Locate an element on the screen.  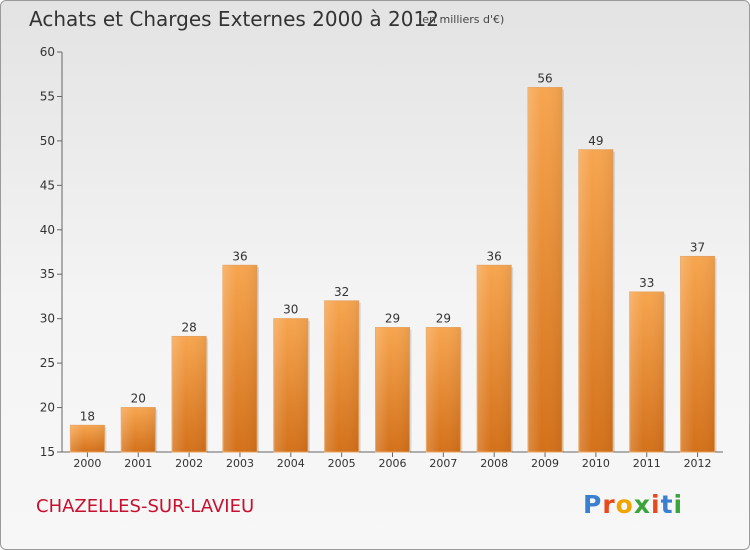
y-tick-label: 50 is located at coordinates (47, 141).